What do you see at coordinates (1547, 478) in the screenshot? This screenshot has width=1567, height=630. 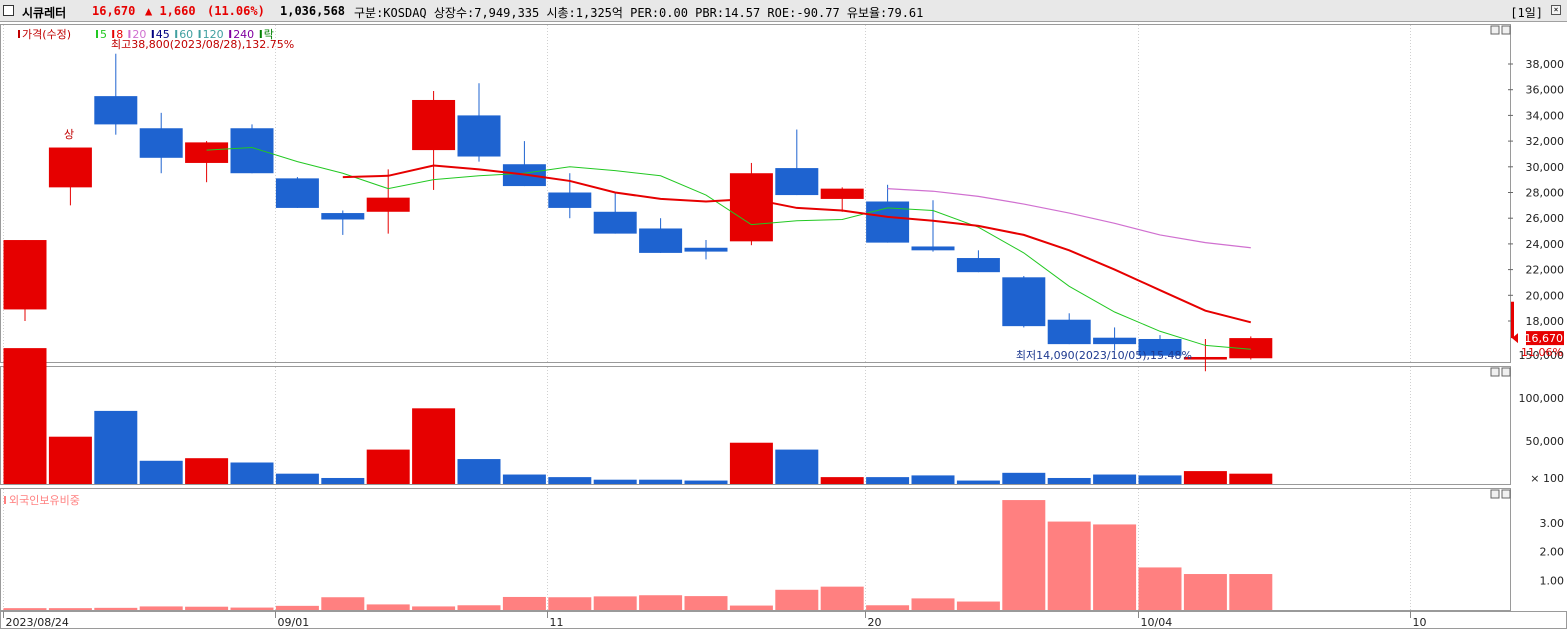 I see `volume-unit-label: × 100` at bounding box center [1547, 478].